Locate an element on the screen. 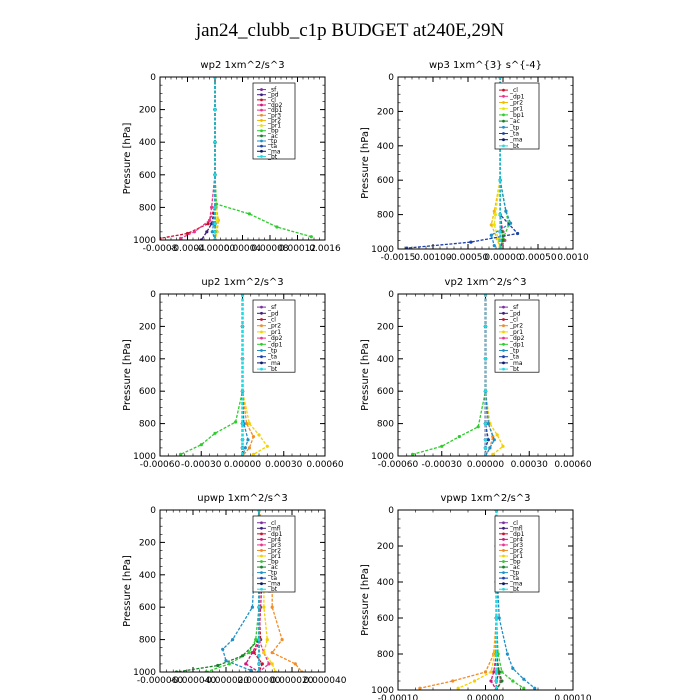 The image size is (700, 700). series-line-tp is located at coordinates (501, 161).